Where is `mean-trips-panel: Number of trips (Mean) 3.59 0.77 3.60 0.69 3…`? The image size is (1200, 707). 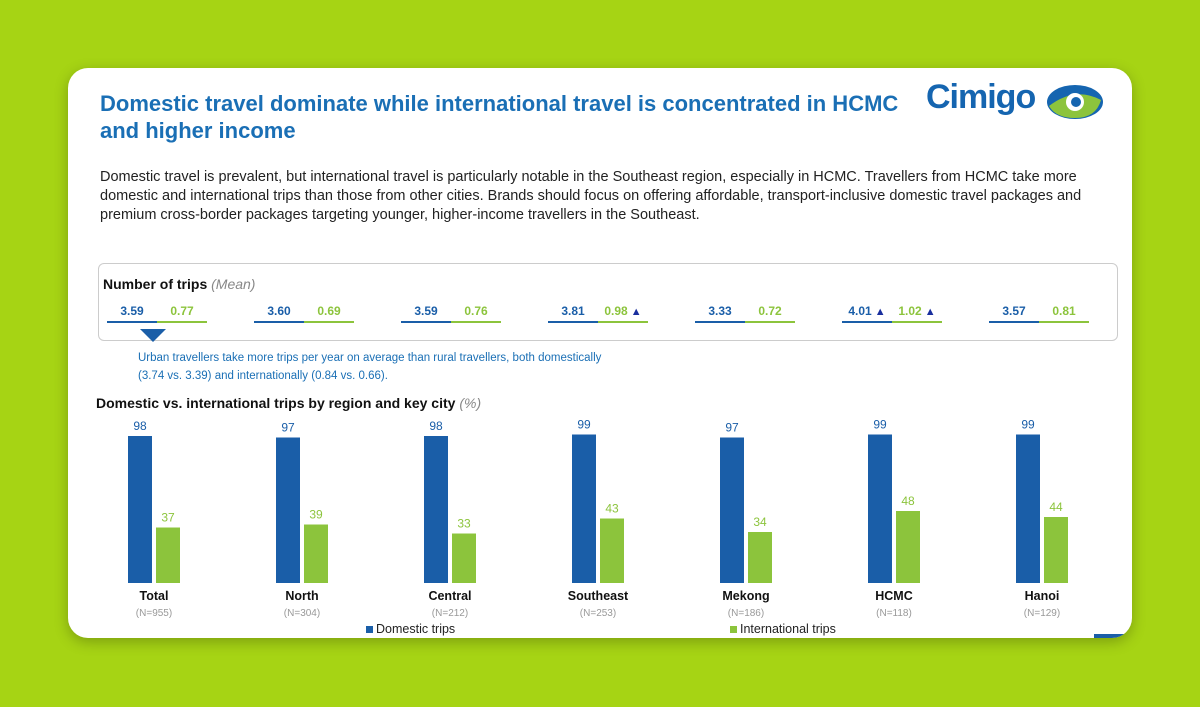
mean-trips-panel: Number of trips (Mean) 3.59 0.77 3.60 0.69 3… is located at coordinates (608, 302).